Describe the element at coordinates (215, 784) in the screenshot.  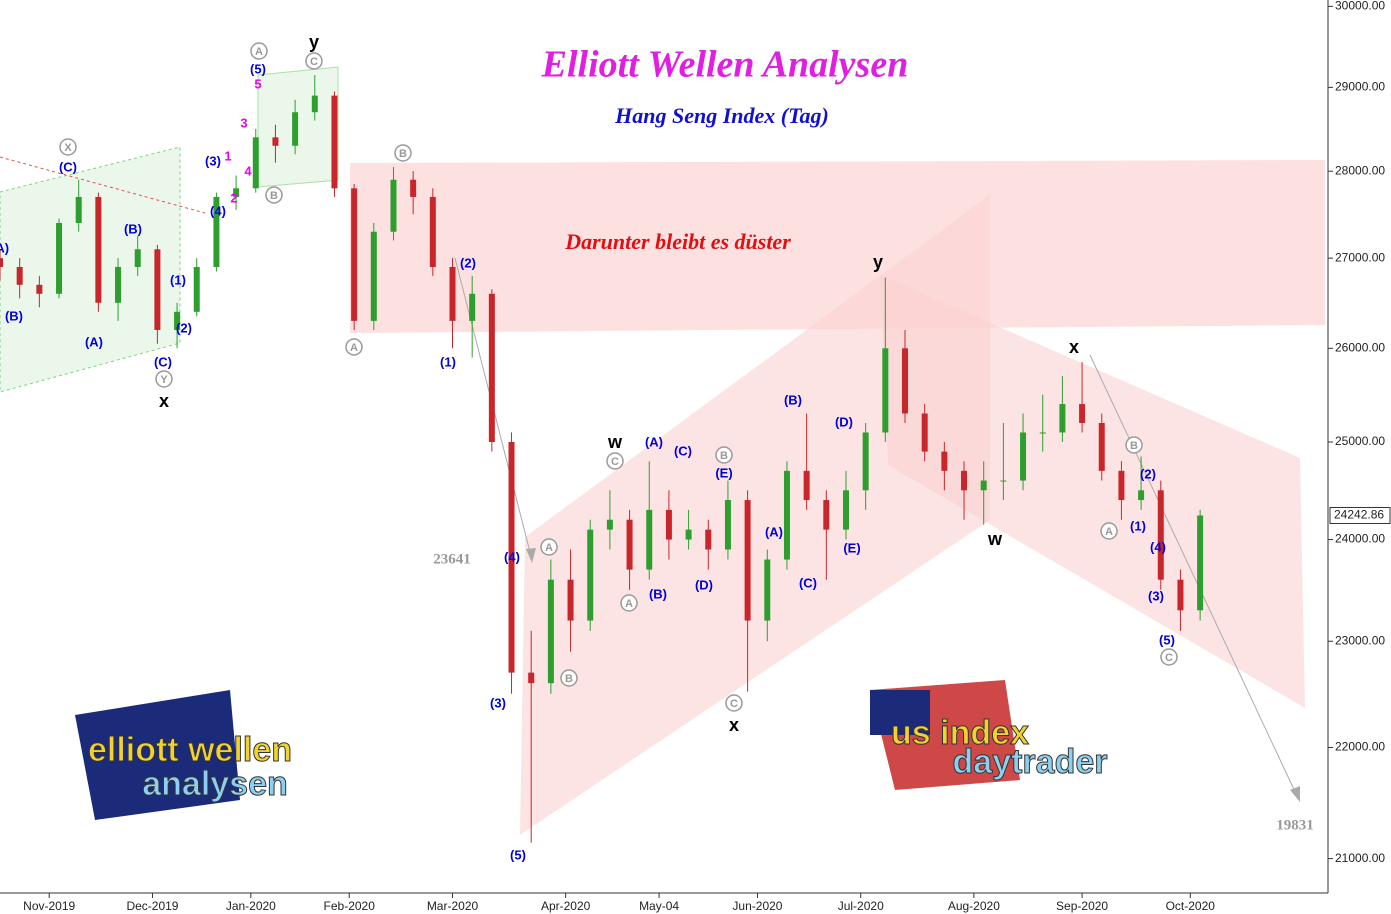
I see `logo-text: analysen` at that location.